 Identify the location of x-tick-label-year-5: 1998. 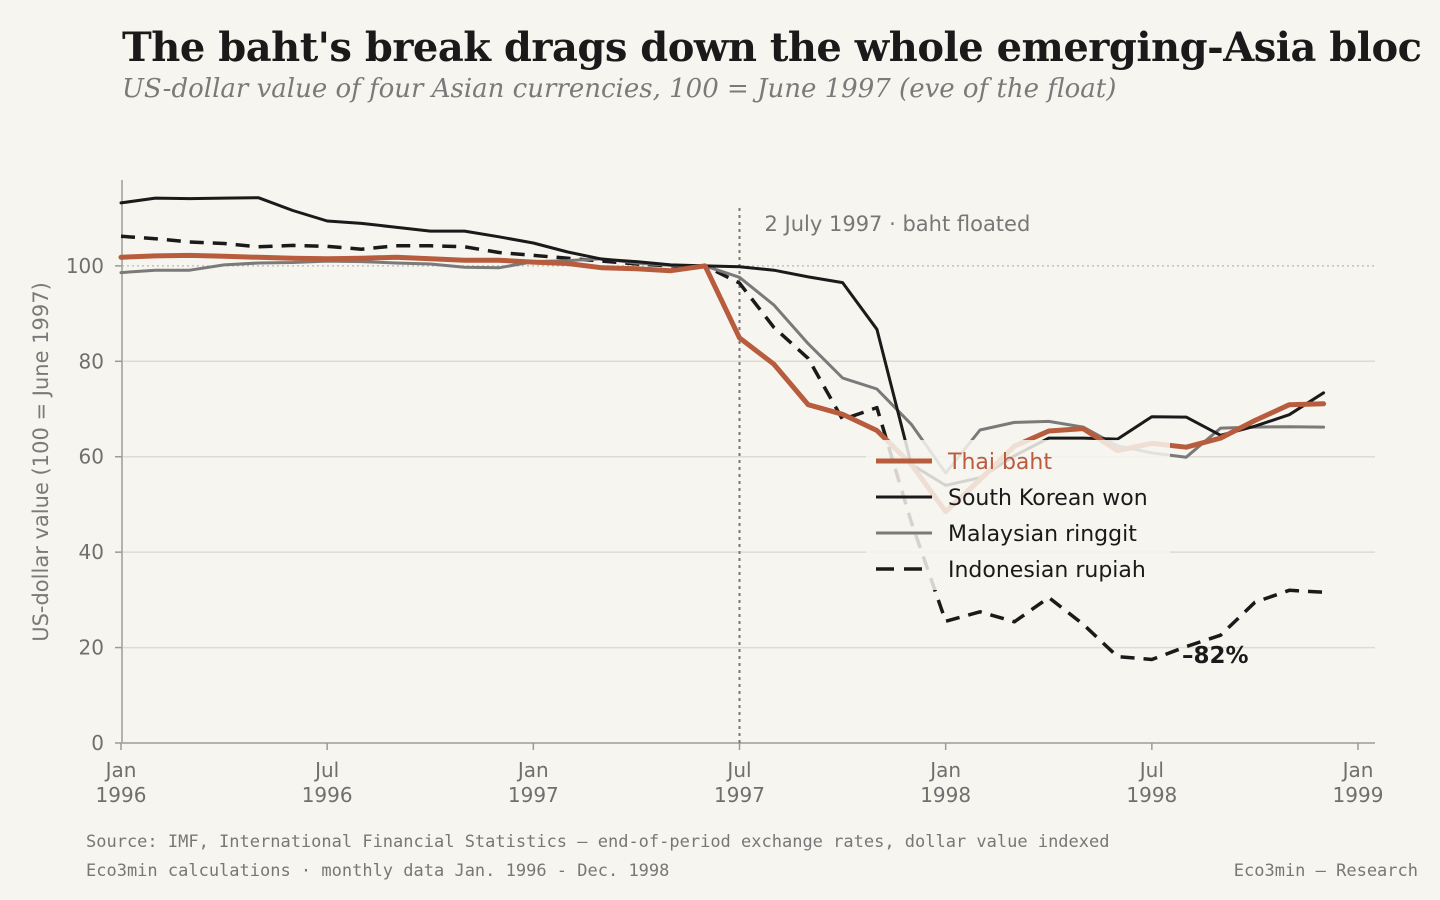
(1151, 795).